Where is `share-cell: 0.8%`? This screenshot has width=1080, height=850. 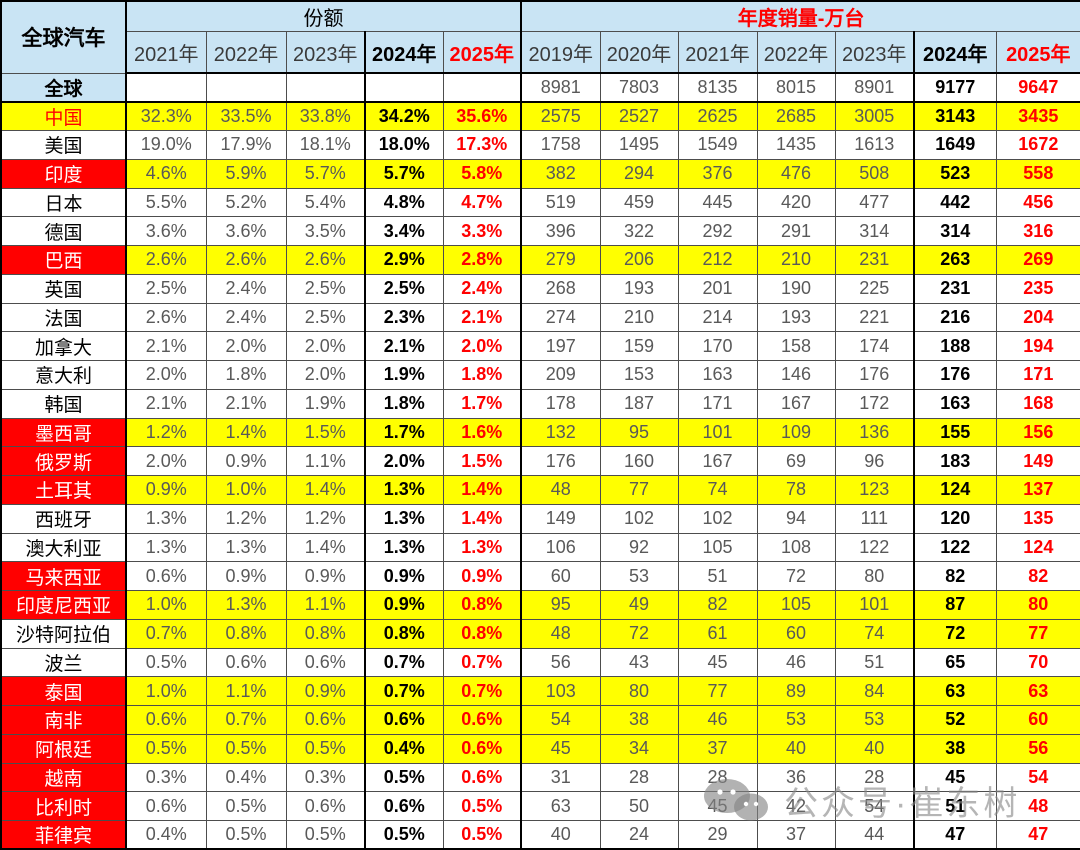
share-cell: 0.8% is located at coordinates (246, 633).